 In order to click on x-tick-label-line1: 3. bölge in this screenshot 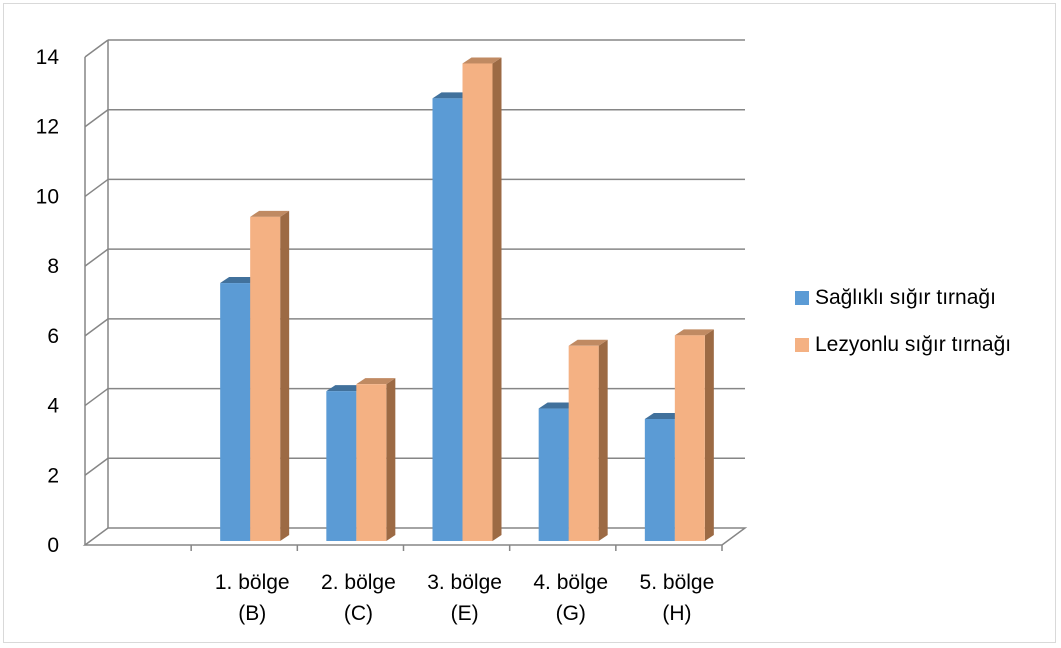, I will do `click(464, 582)`.